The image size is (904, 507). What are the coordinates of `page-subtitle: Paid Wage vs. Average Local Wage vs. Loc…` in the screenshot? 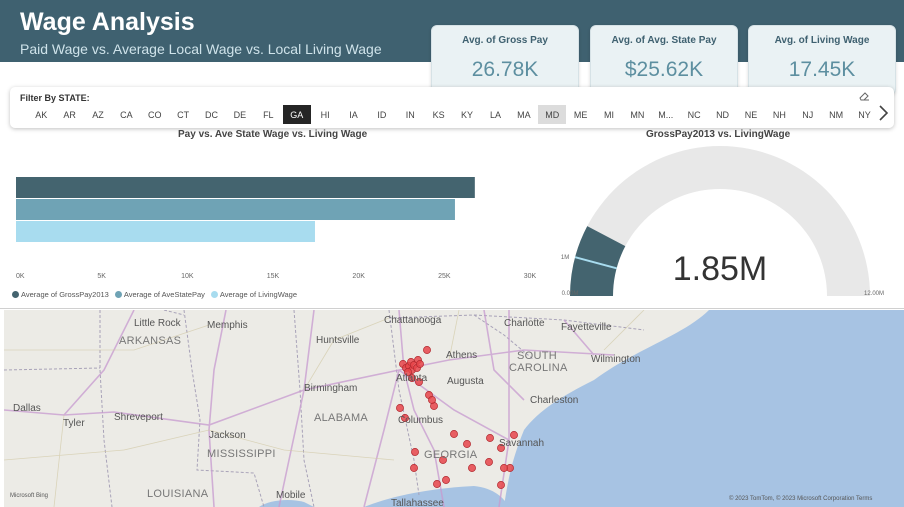 It's located at (201, 49).